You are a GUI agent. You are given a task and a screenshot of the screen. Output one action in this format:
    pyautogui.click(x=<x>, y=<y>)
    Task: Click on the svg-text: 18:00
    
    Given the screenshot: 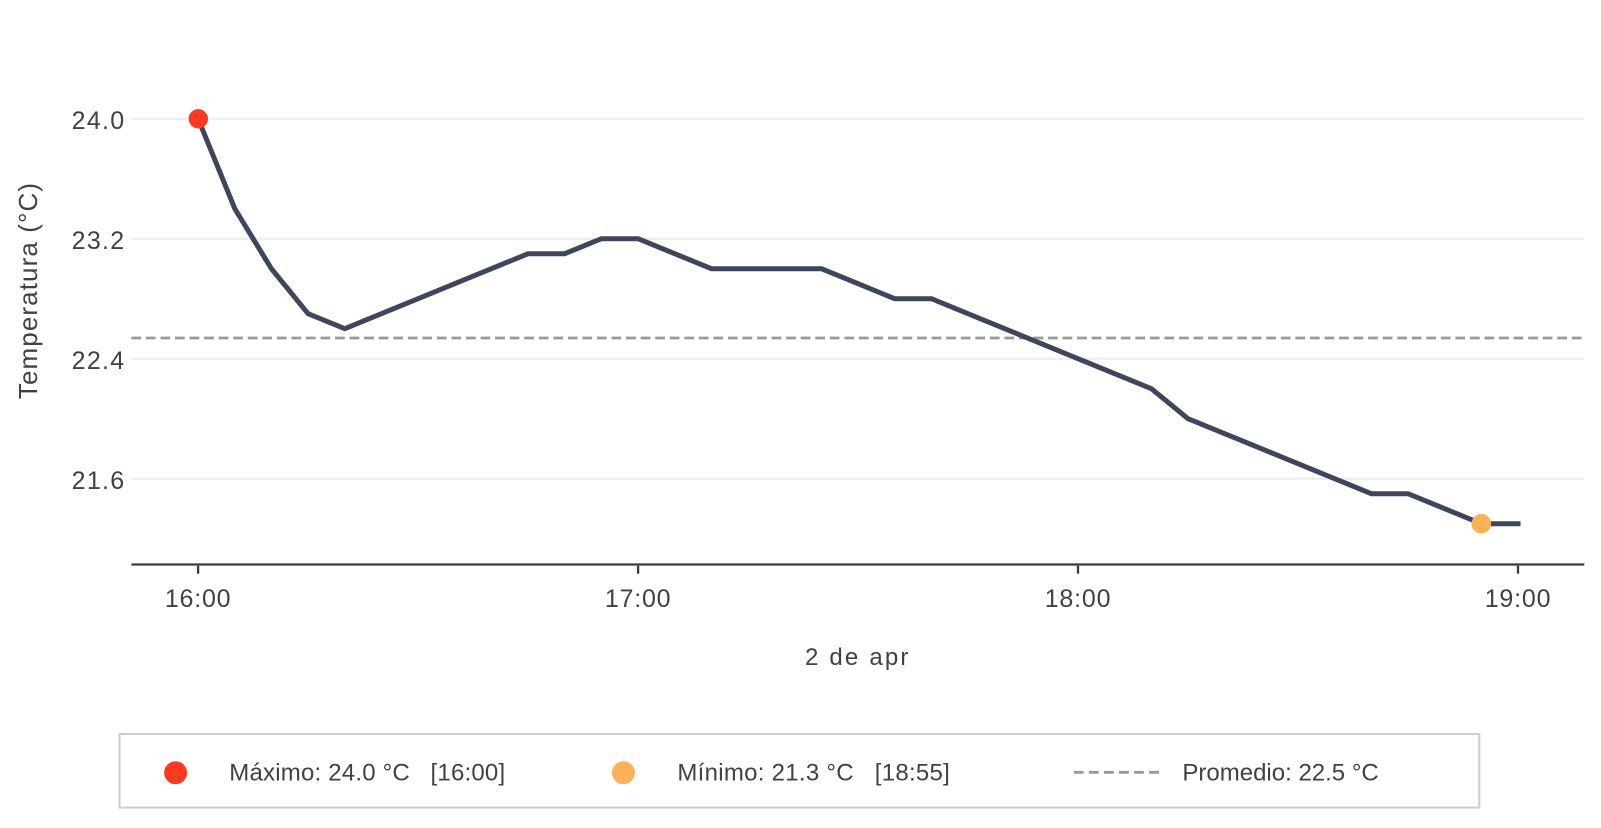 What is the action you would take?
    pyautogui.click(x=1078, y=599)
    